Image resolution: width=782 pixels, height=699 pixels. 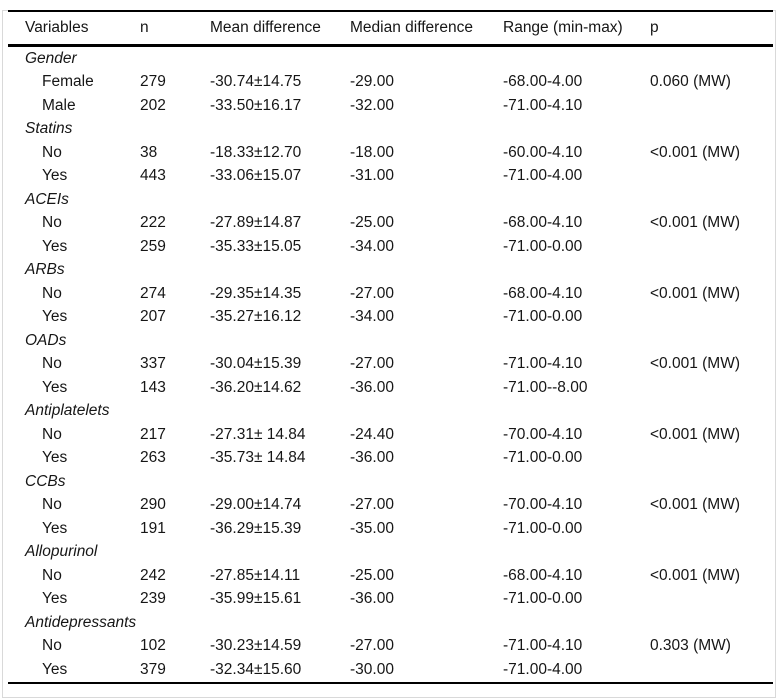 I want to click on variable-group-row: ARBs, so click(x=390, y=271).